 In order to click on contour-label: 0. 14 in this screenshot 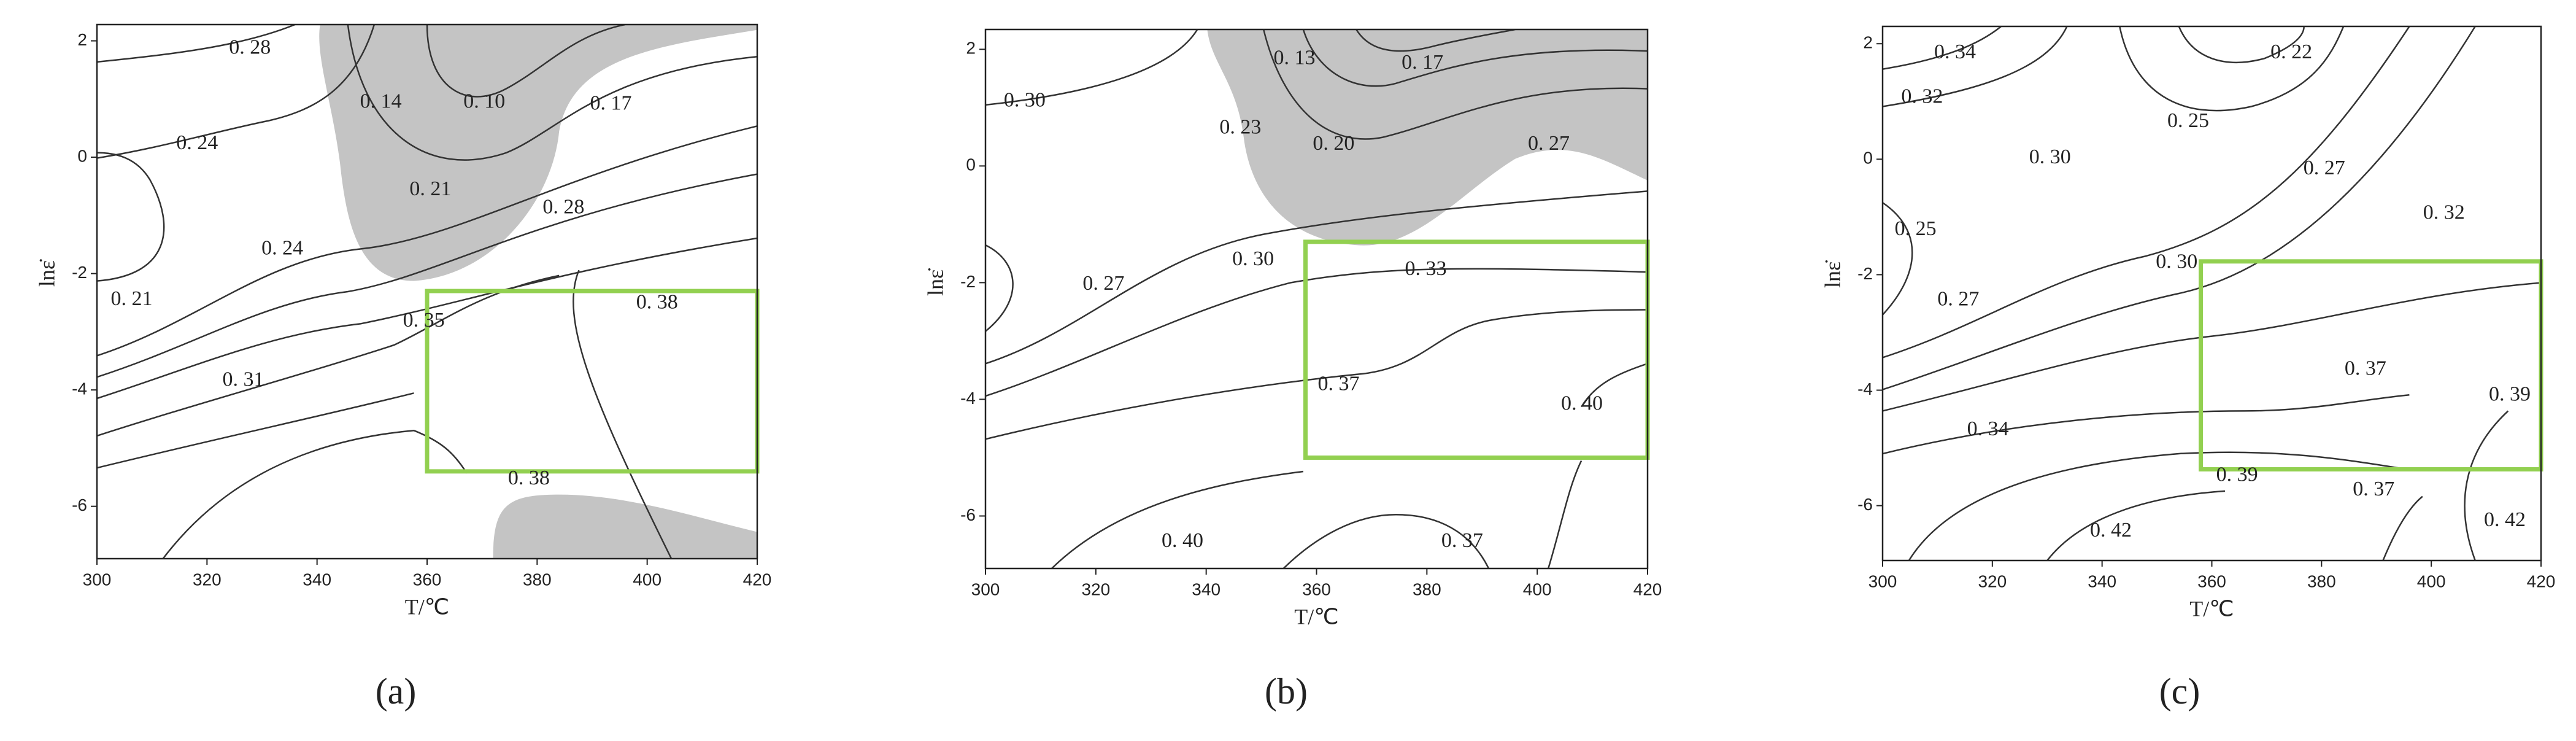, I will do `click(381, 101)`.